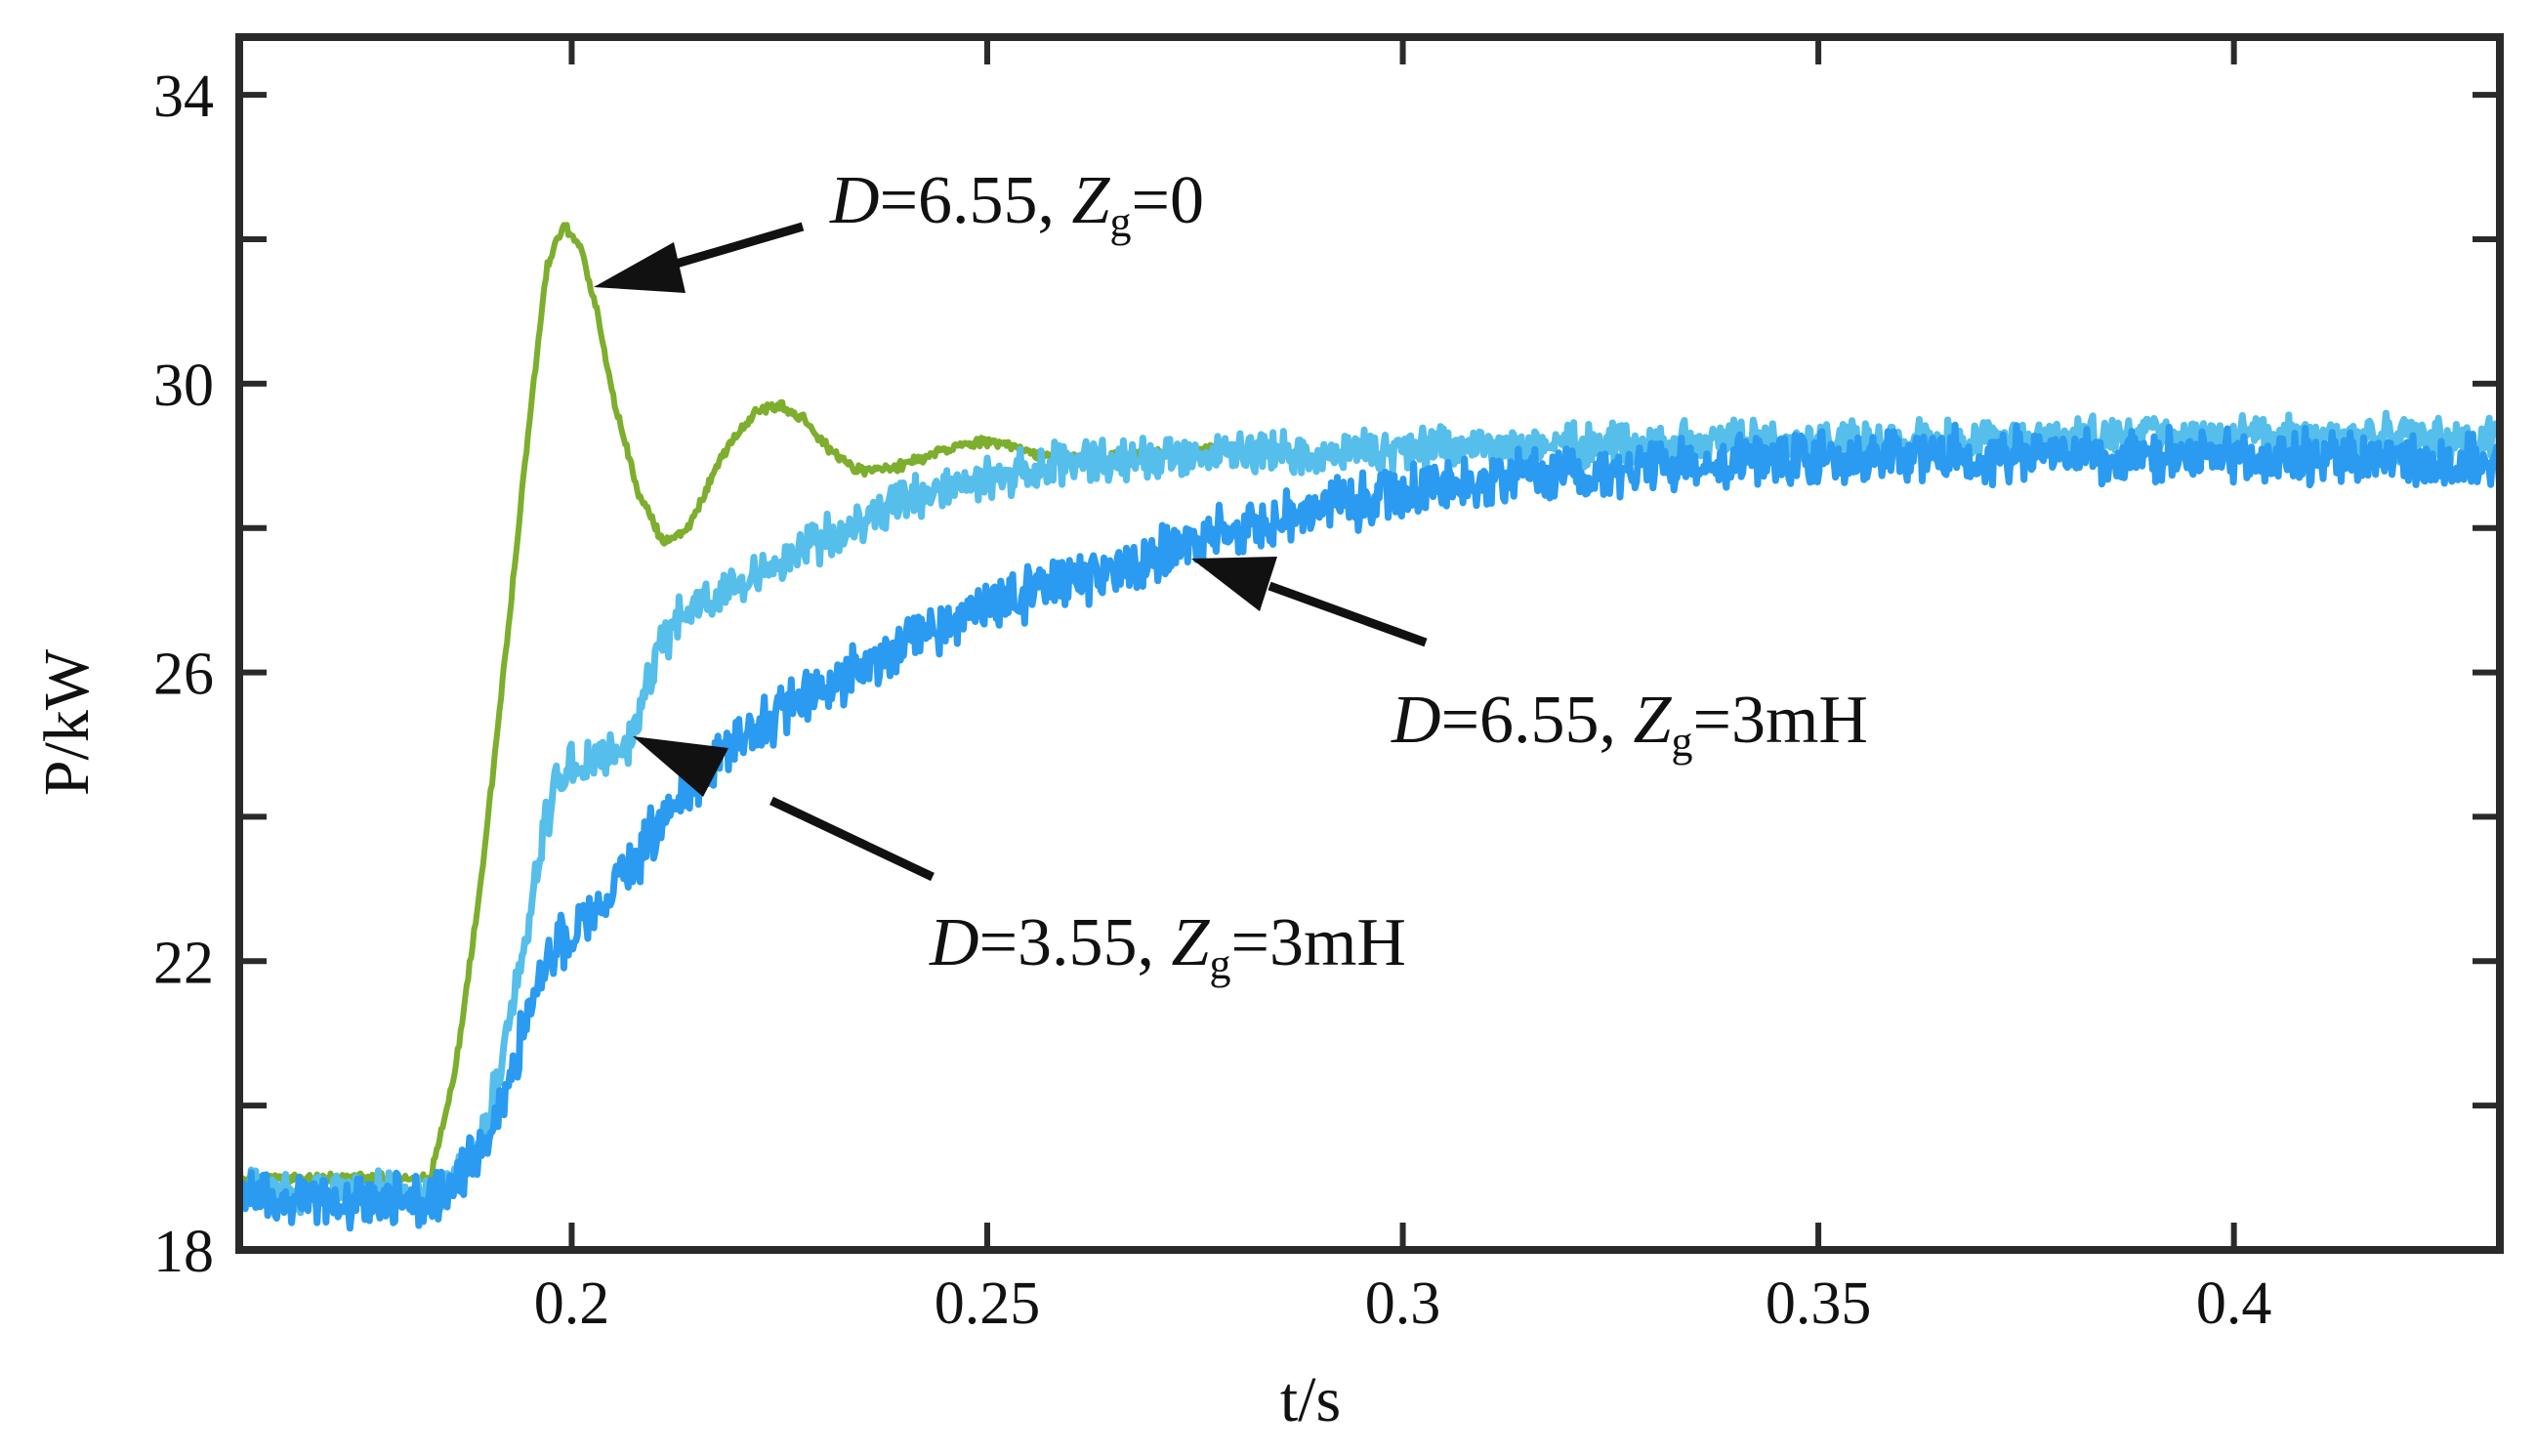 The height and width of the screenshot is (1456, 2536). I want to click on x-axis-label: t/s, so click(1310, 1399).